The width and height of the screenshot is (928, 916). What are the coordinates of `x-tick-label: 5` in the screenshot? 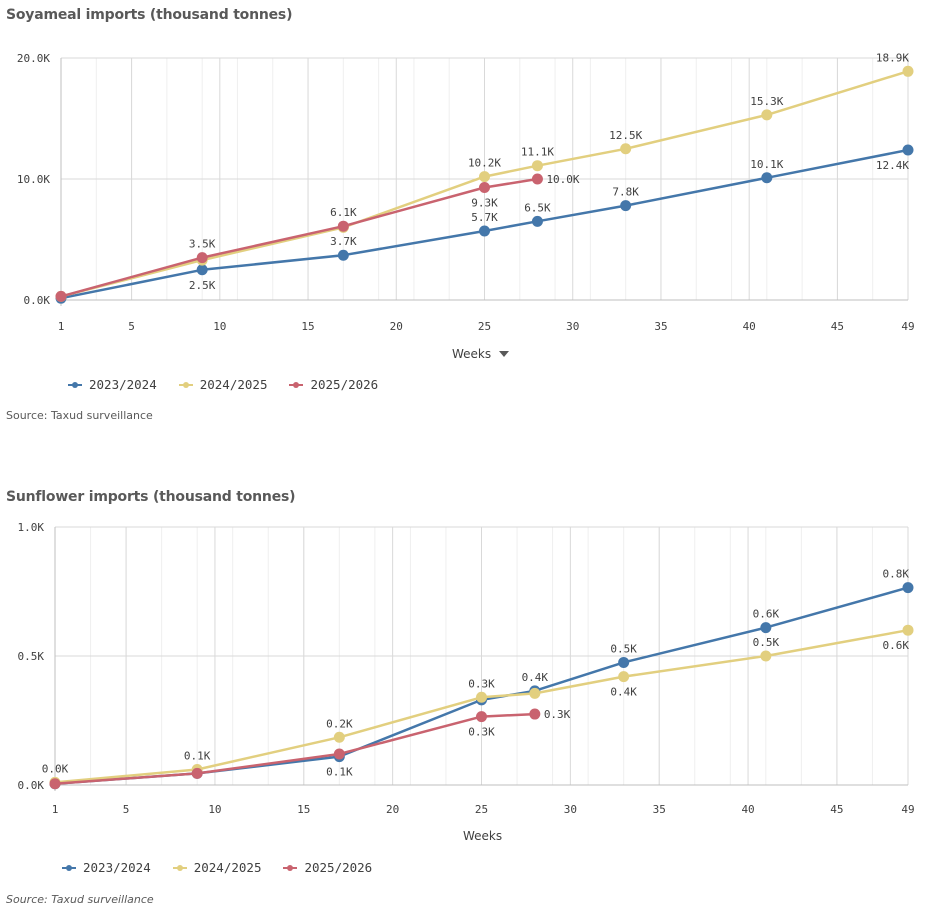 It's located at (126, 809).